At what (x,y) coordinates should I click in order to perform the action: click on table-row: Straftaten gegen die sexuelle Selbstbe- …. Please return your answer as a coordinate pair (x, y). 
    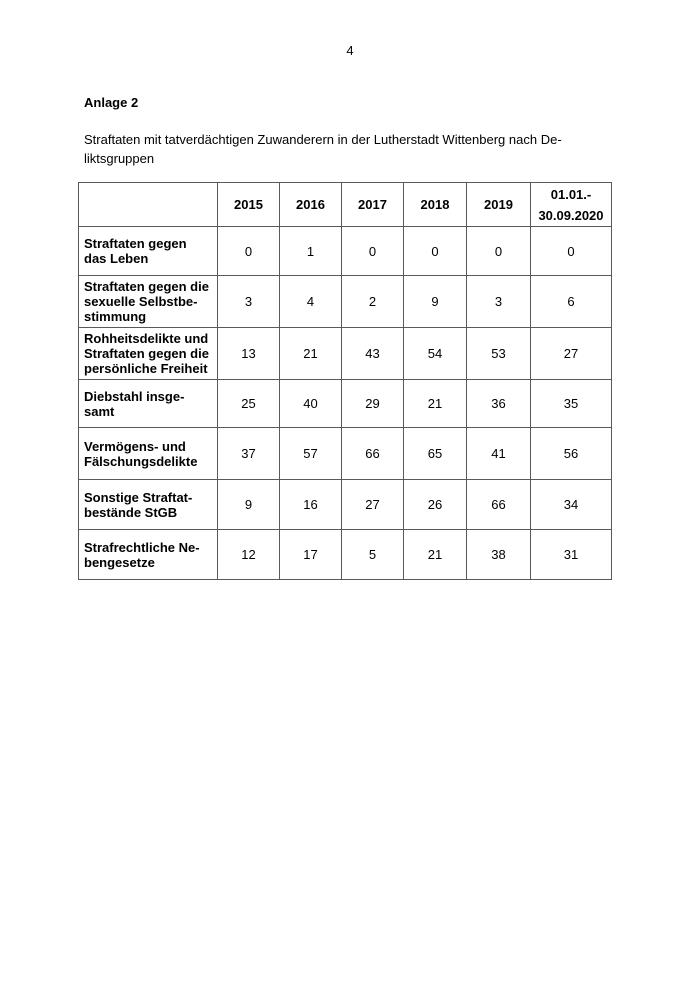
    Looking at the image, I should click on (345, 301).